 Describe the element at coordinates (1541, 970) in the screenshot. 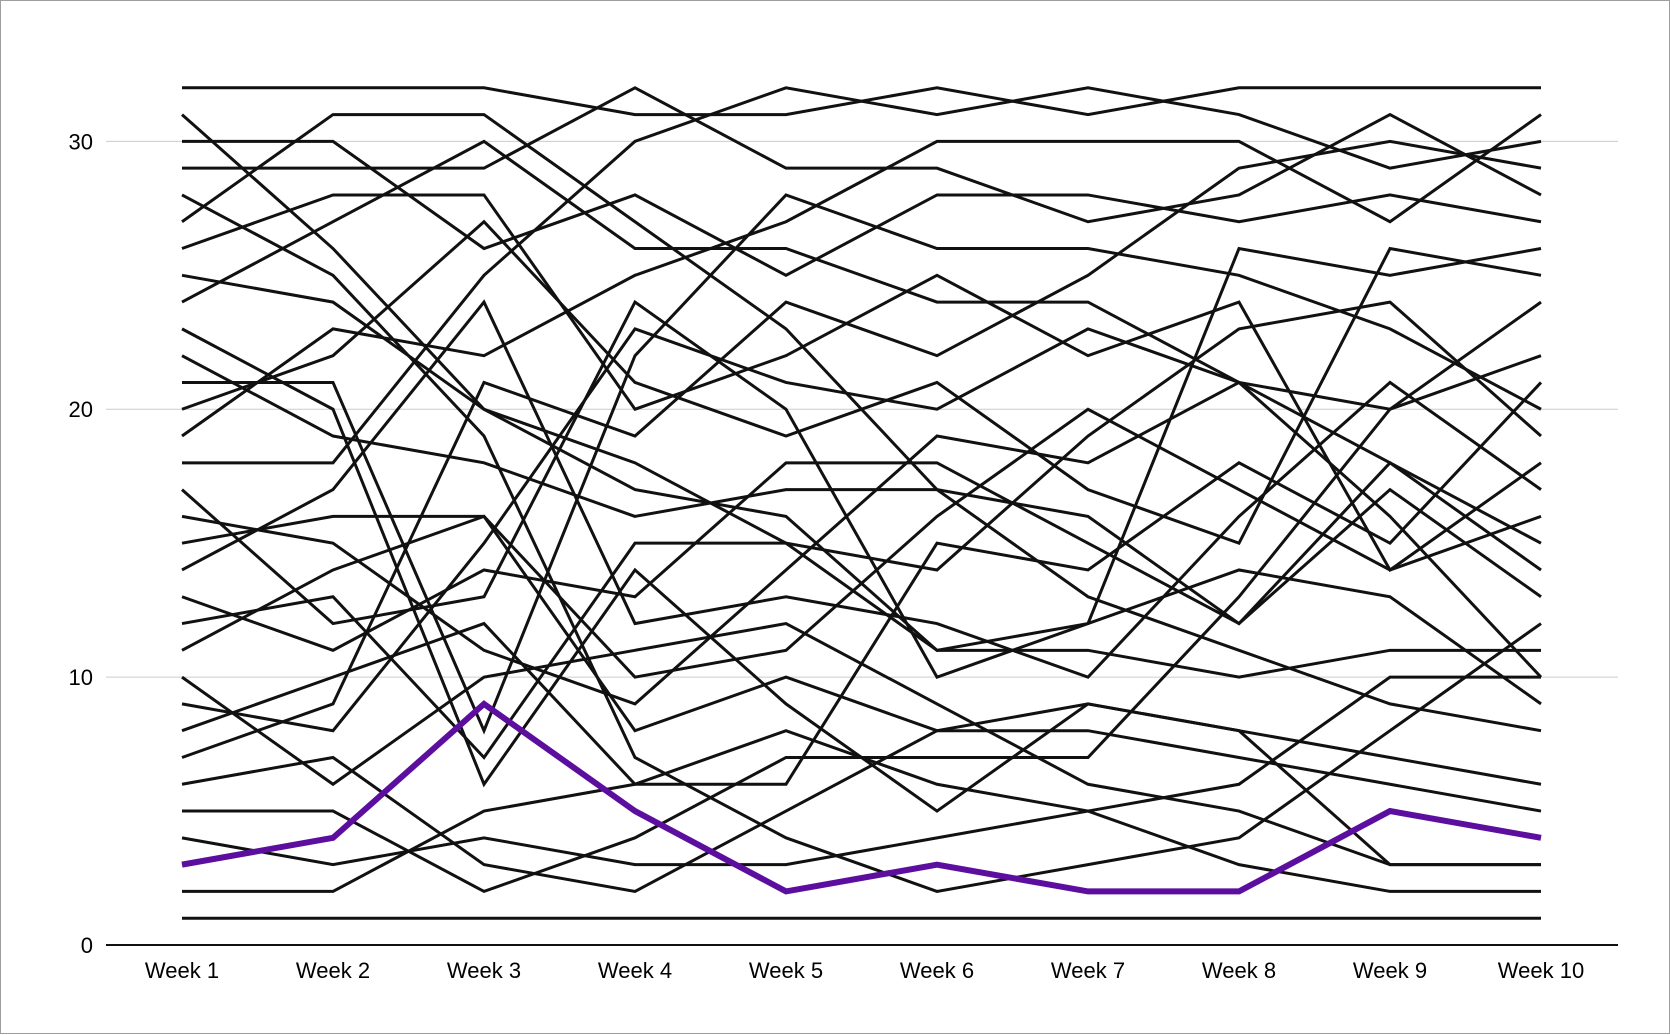

I see `x-tick-label: Week 10` at that location.